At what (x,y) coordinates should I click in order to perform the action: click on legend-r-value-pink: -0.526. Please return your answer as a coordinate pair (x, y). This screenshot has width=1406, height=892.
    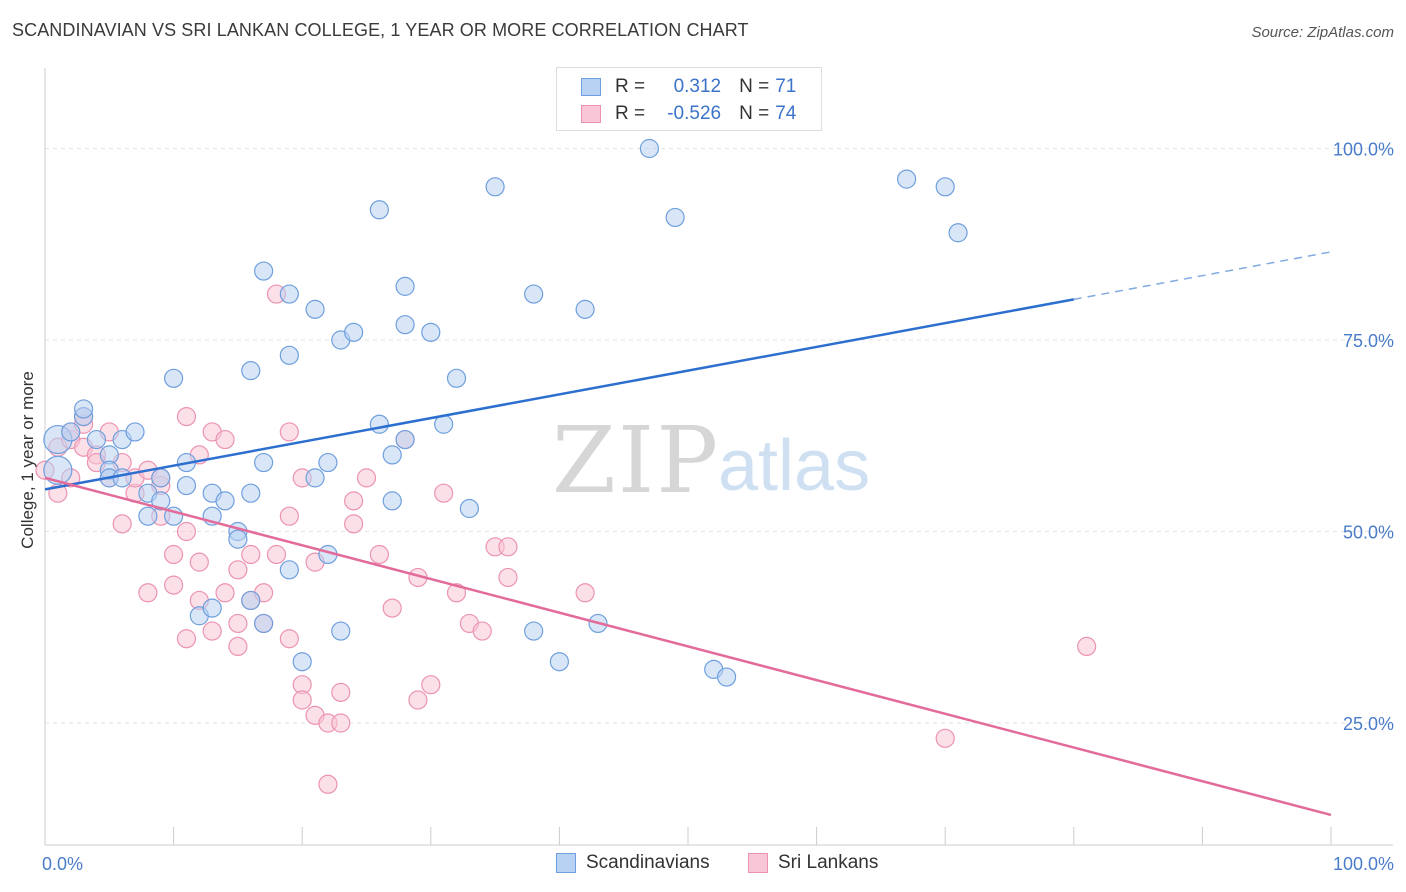
    Looking at the image, I should click on (694, 113).